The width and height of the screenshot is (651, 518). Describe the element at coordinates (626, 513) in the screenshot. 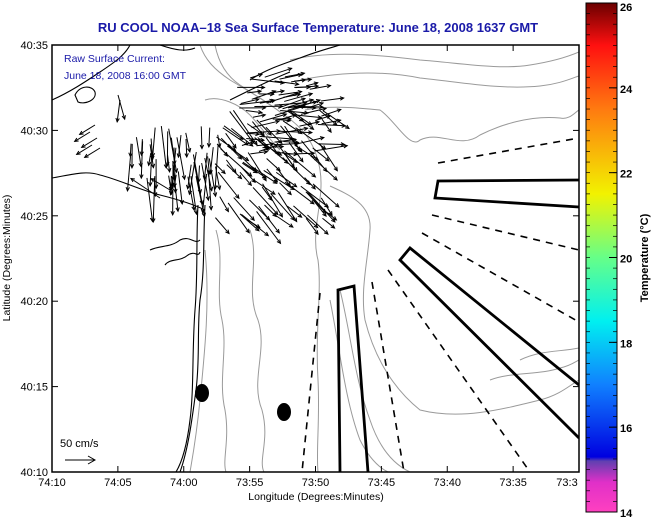

I see `colorbar-tick-label: 14` at that location.